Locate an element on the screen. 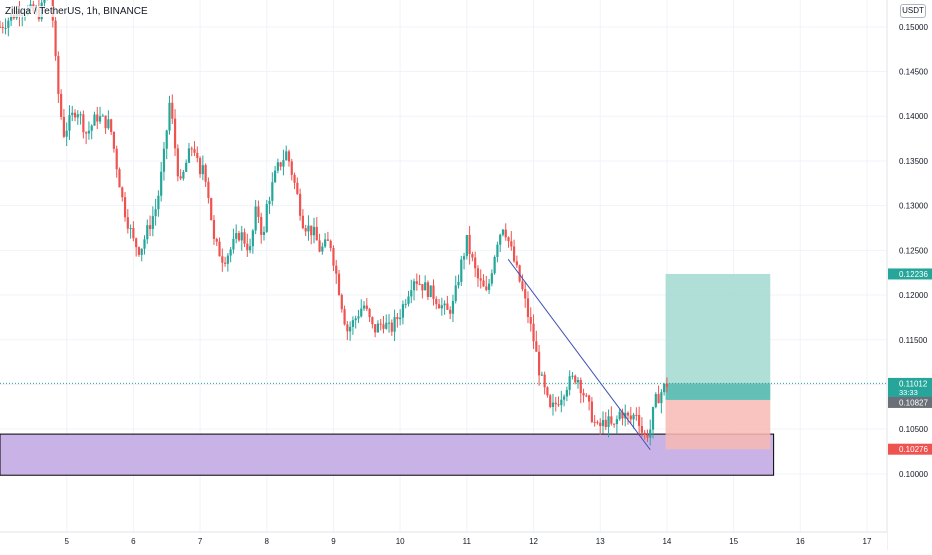 The image size is (932, 555). time-tick-label: 9 is located at coordinates (333, 541).